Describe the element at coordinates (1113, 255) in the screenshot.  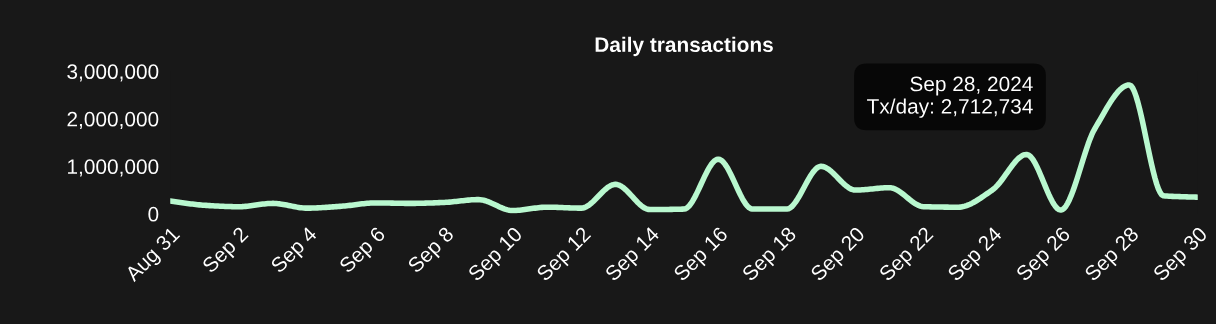
I see `x-tick-label: Sep 28` at that location.